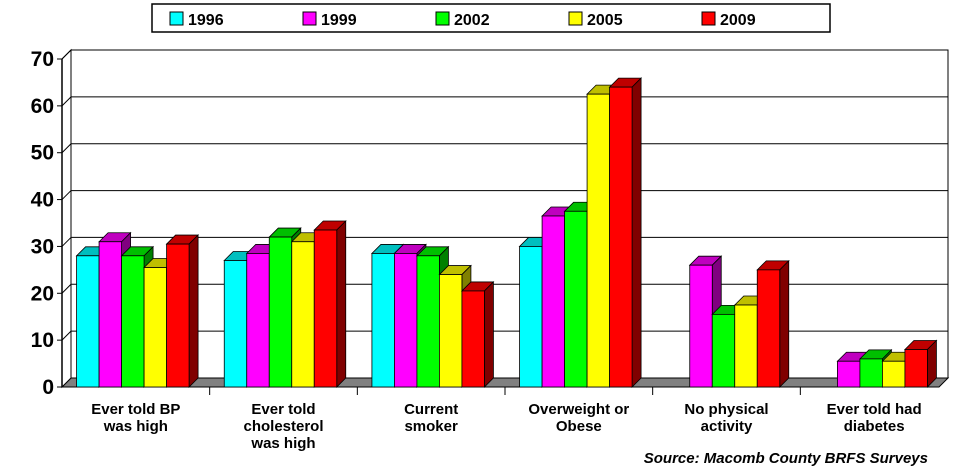 The height and width of the screenshot is (470, 958). What do you see at coordinates (472, 20) in the screenshot?
I see `legend-label-2002: 2002` at bounding box center [472, 20].